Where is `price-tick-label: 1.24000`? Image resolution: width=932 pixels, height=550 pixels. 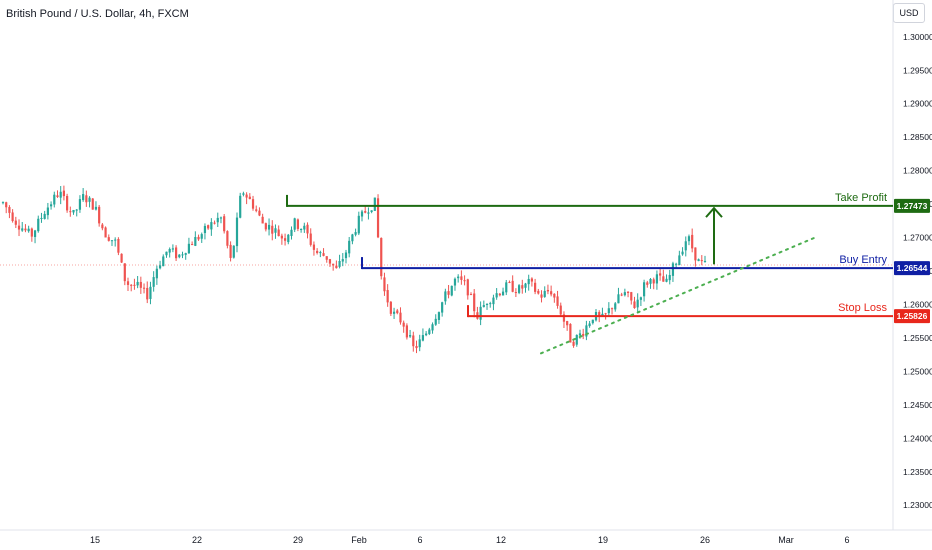
price-tick-label: 1.24000 is located at coordinates (917, 438).